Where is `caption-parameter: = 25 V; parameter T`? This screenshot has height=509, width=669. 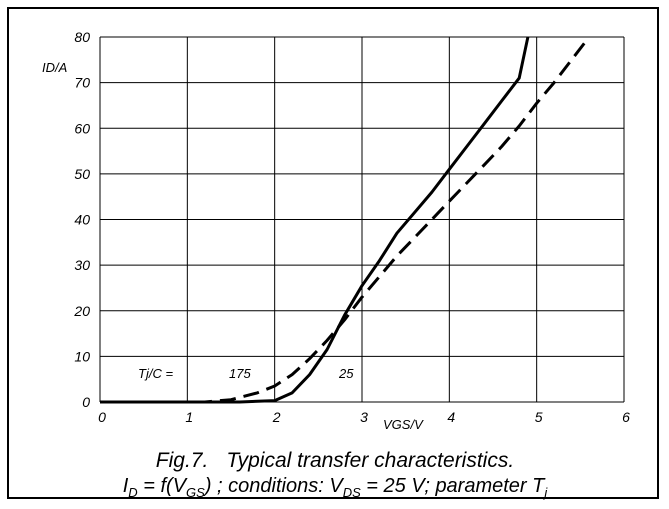 caption-parameter: = 25 V; parameter T is located at coordinates (452, 486).